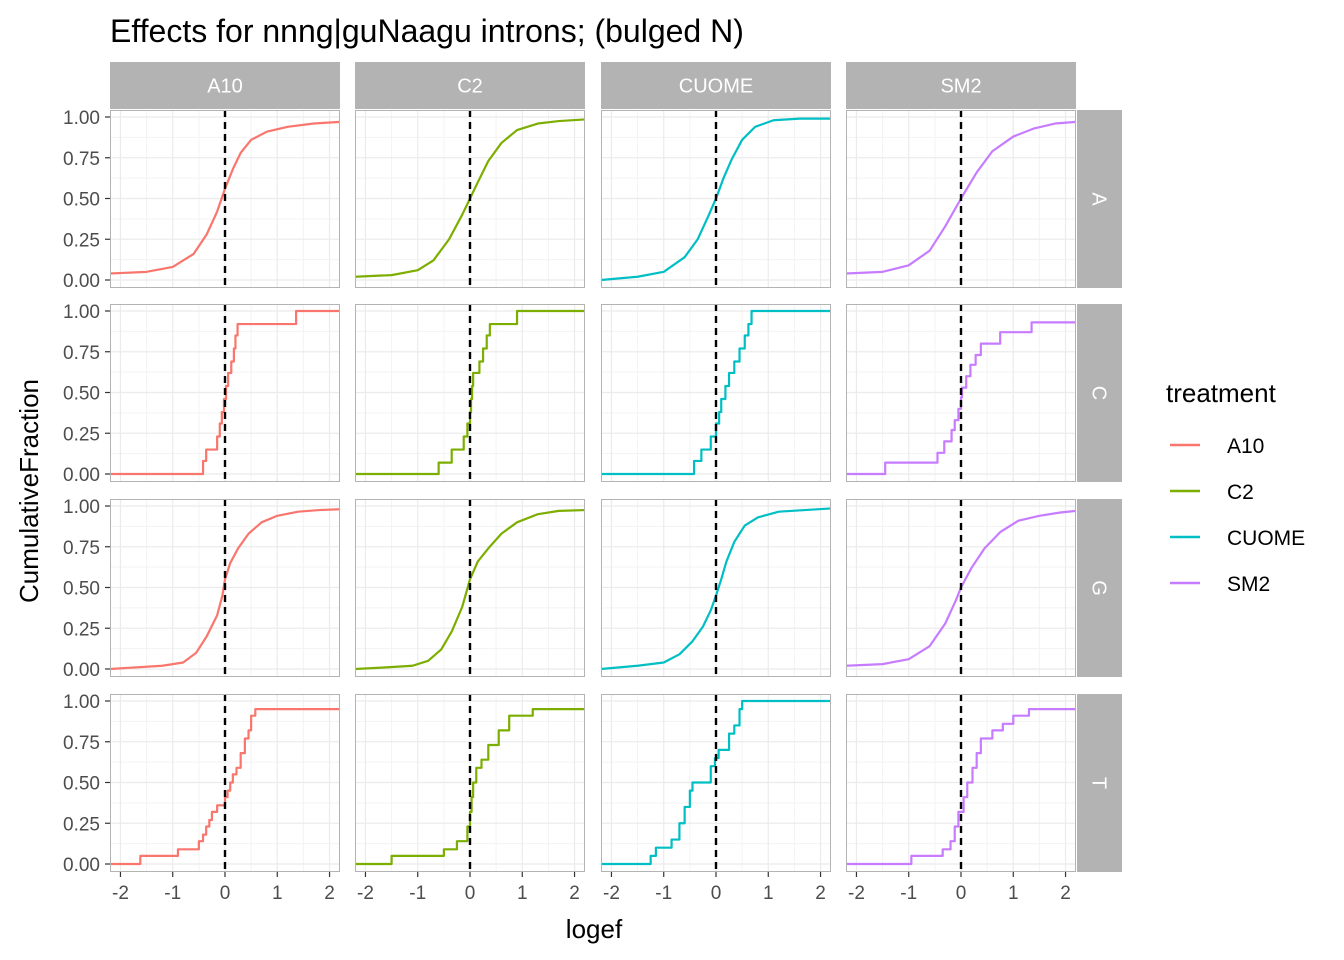  I want to click on legend-item-sm2: SM2, so click(1220, 584).